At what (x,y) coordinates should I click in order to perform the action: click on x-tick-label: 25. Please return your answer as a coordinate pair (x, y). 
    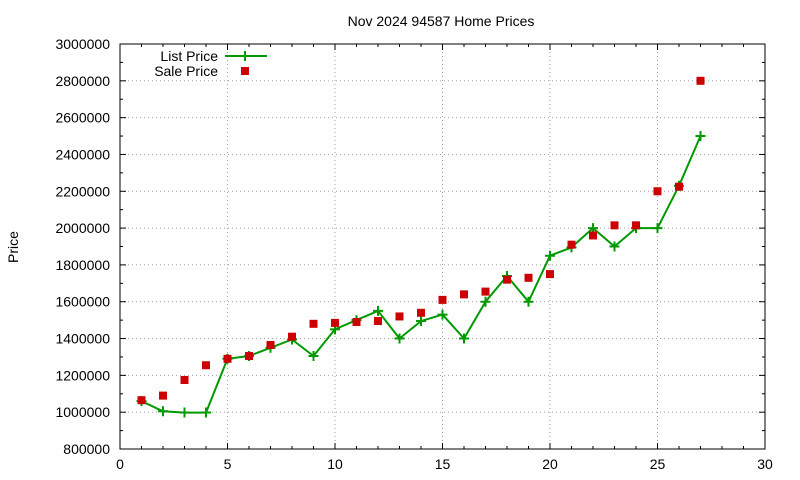
    Looking at the image, I should click on (658, 464).